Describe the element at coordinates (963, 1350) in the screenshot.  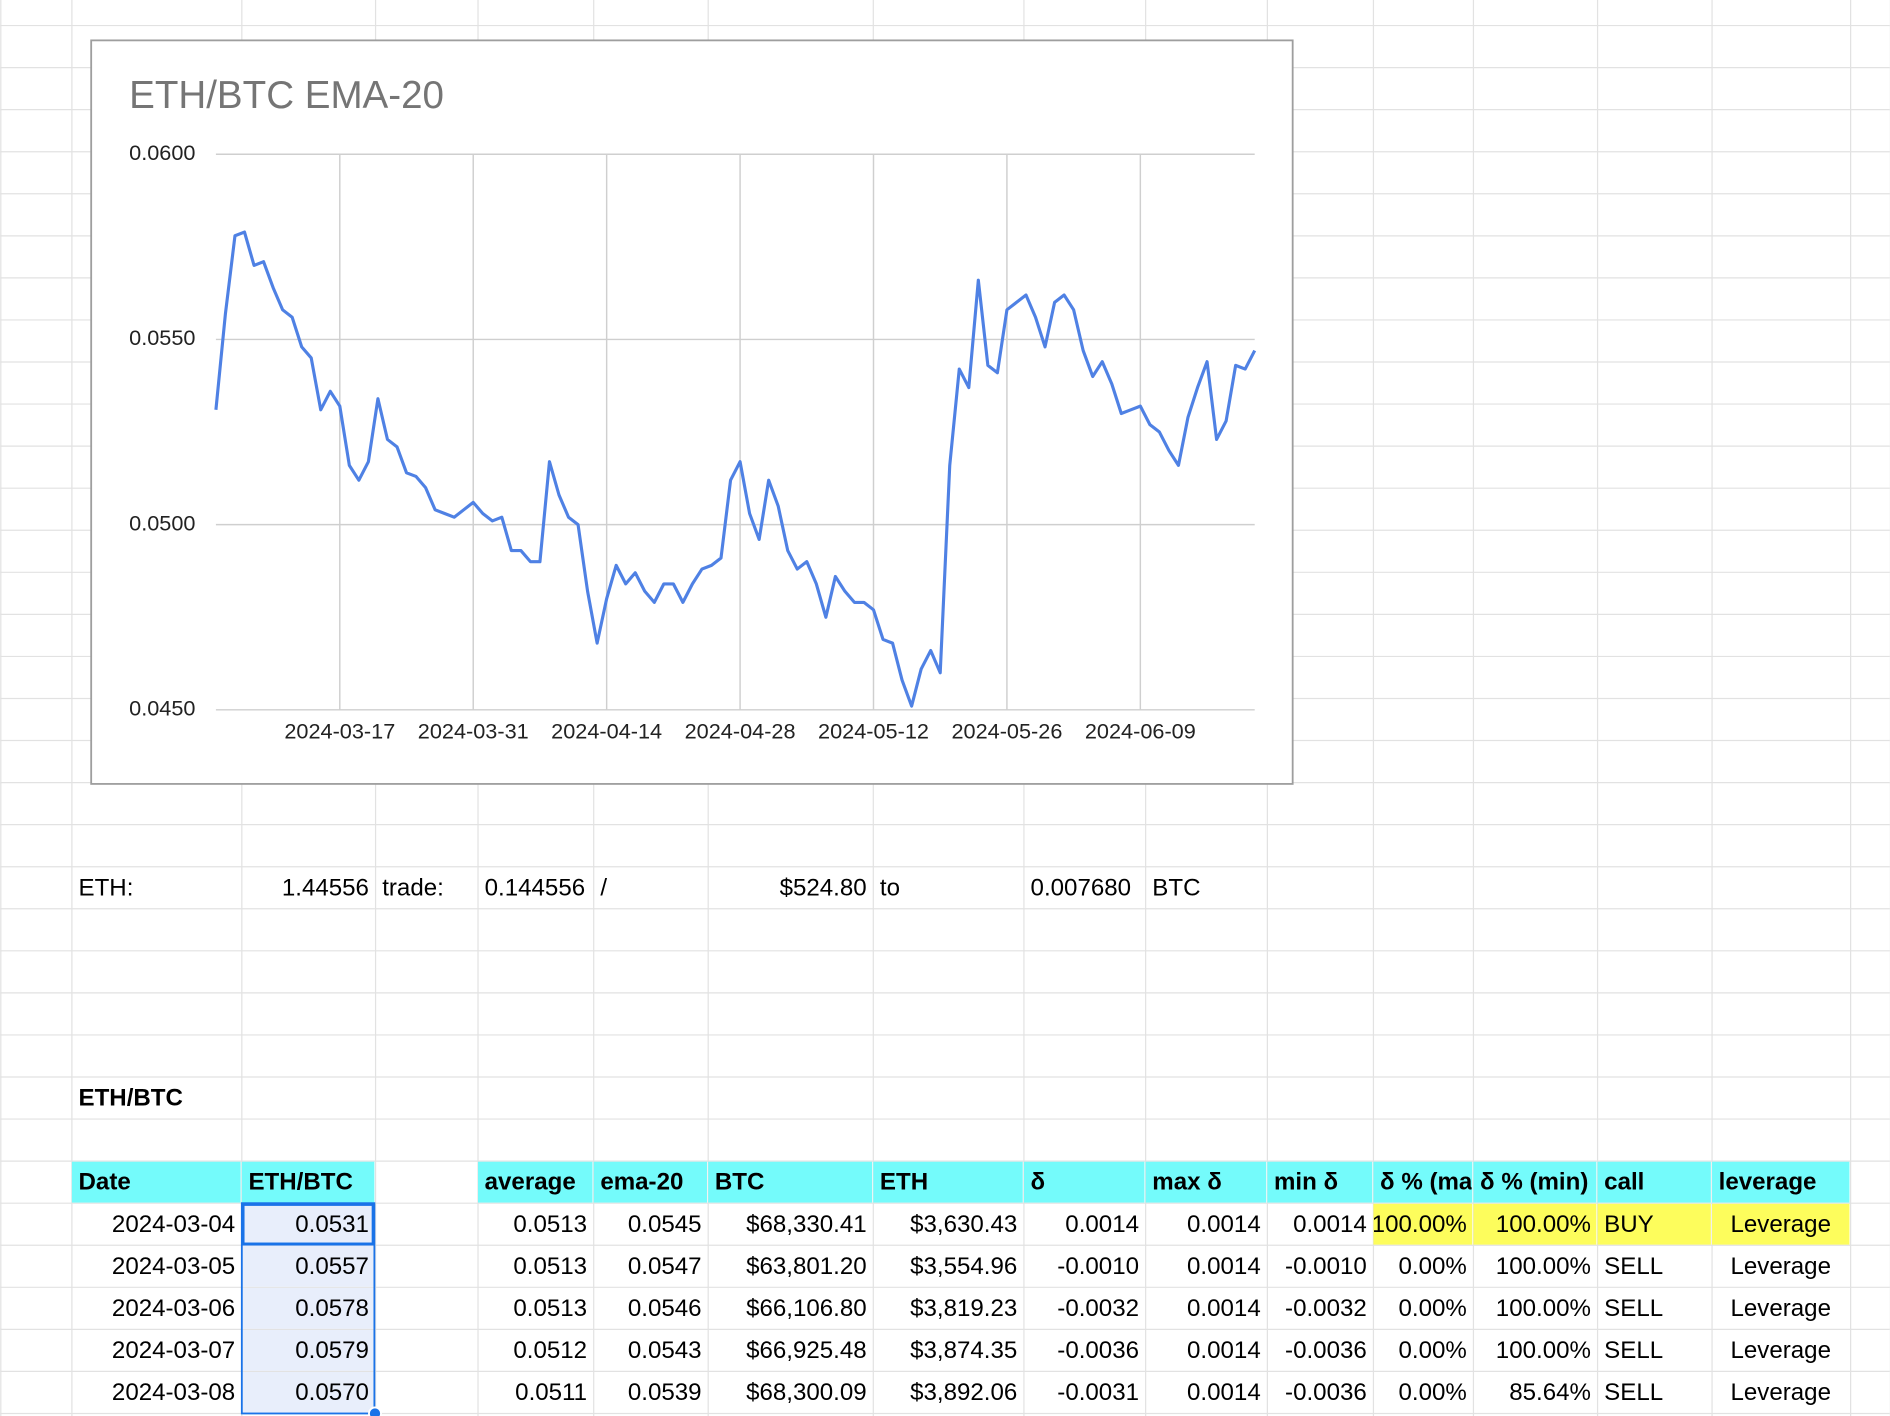
I see `table-cell: $3,874.35` at that location.